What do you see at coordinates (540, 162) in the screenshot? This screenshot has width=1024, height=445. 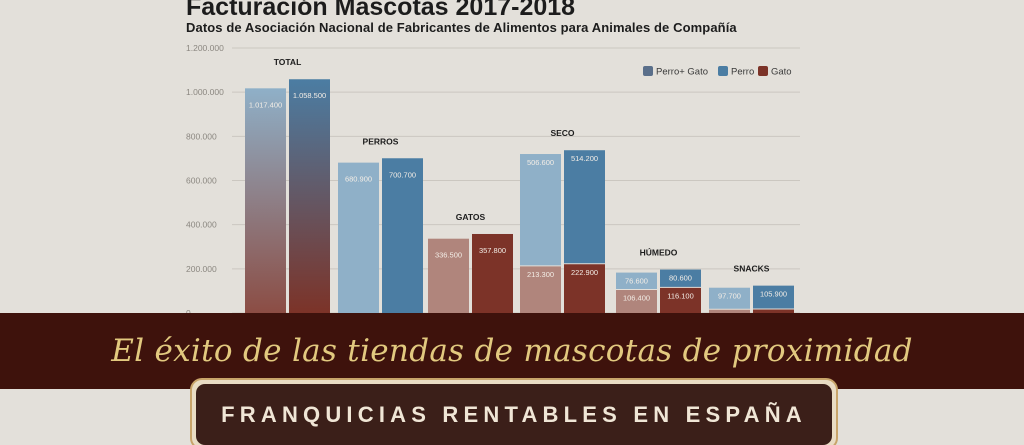 I see `value-label-perro: 506.600` at bounding box center [540, 162].